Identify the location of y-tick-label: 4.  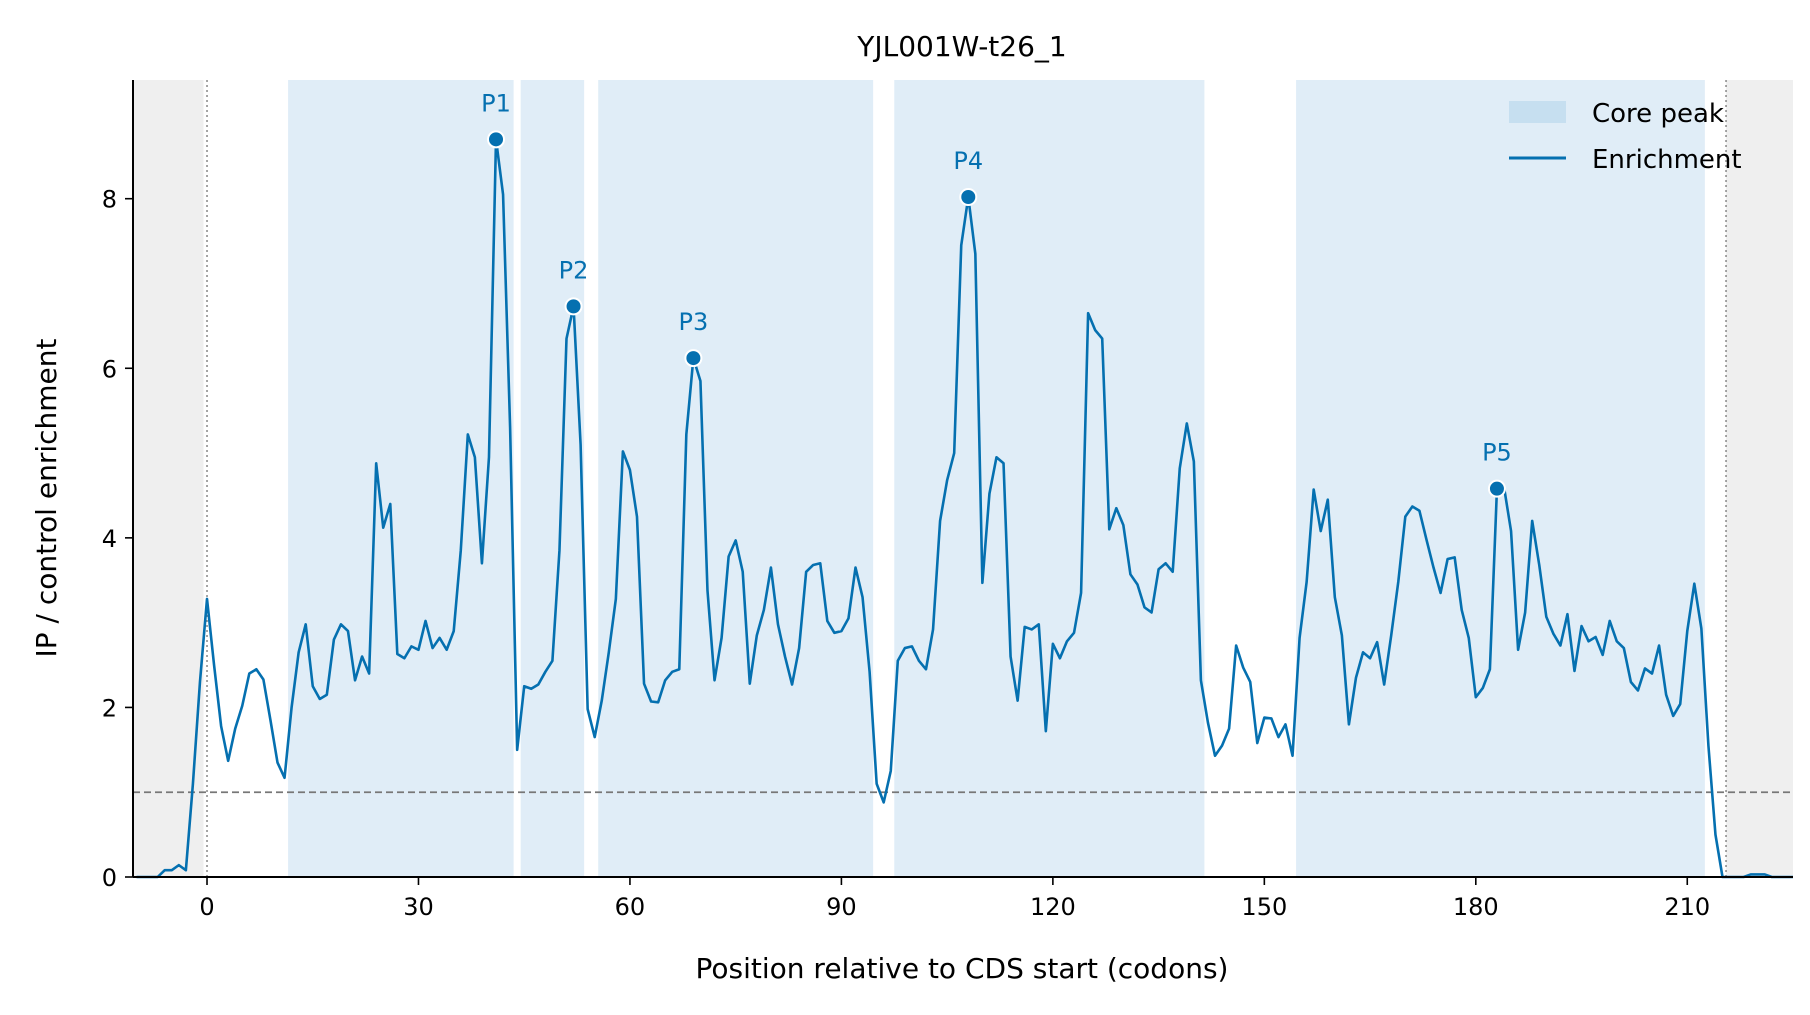
(109, 539).